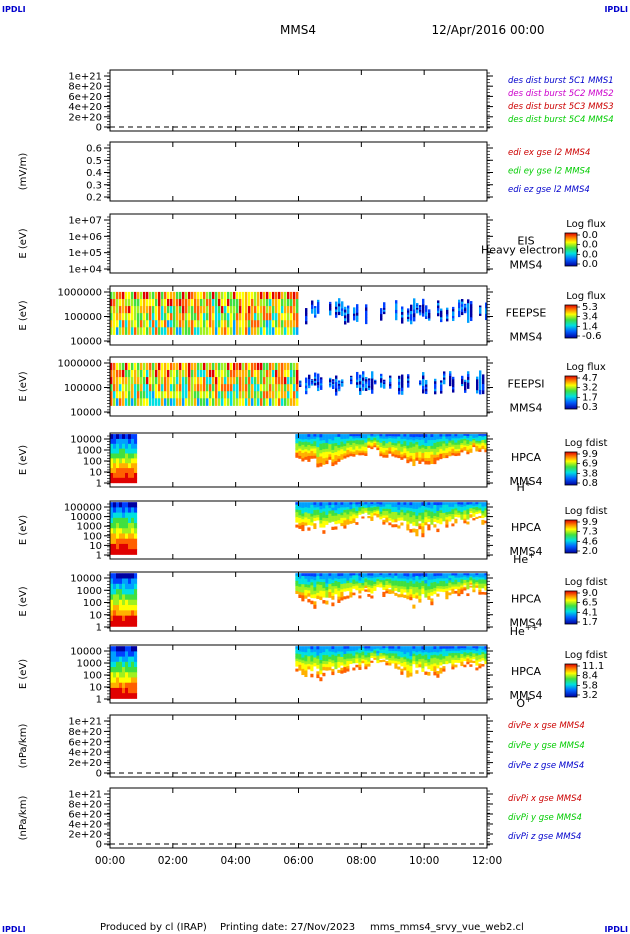  What do you see at coordinates (592, 336) in the screenshot?
I see `colorbar-label: -0.6` at bounding box center [592, 336].